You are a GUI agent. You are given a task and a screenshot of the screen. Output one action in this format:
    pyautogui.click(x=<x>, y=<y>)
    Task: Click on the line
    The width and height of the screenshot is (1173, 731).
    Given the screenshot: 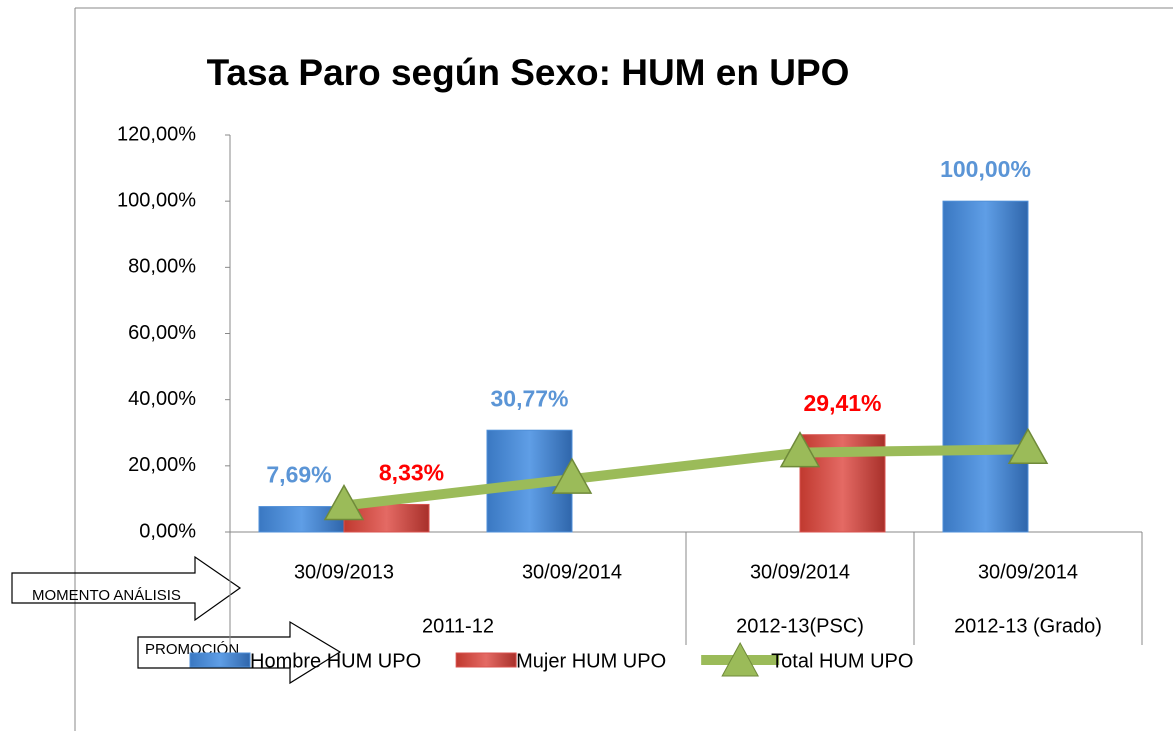 What is the action you would take?
    pyautogui.click(x=686, y=477)
    